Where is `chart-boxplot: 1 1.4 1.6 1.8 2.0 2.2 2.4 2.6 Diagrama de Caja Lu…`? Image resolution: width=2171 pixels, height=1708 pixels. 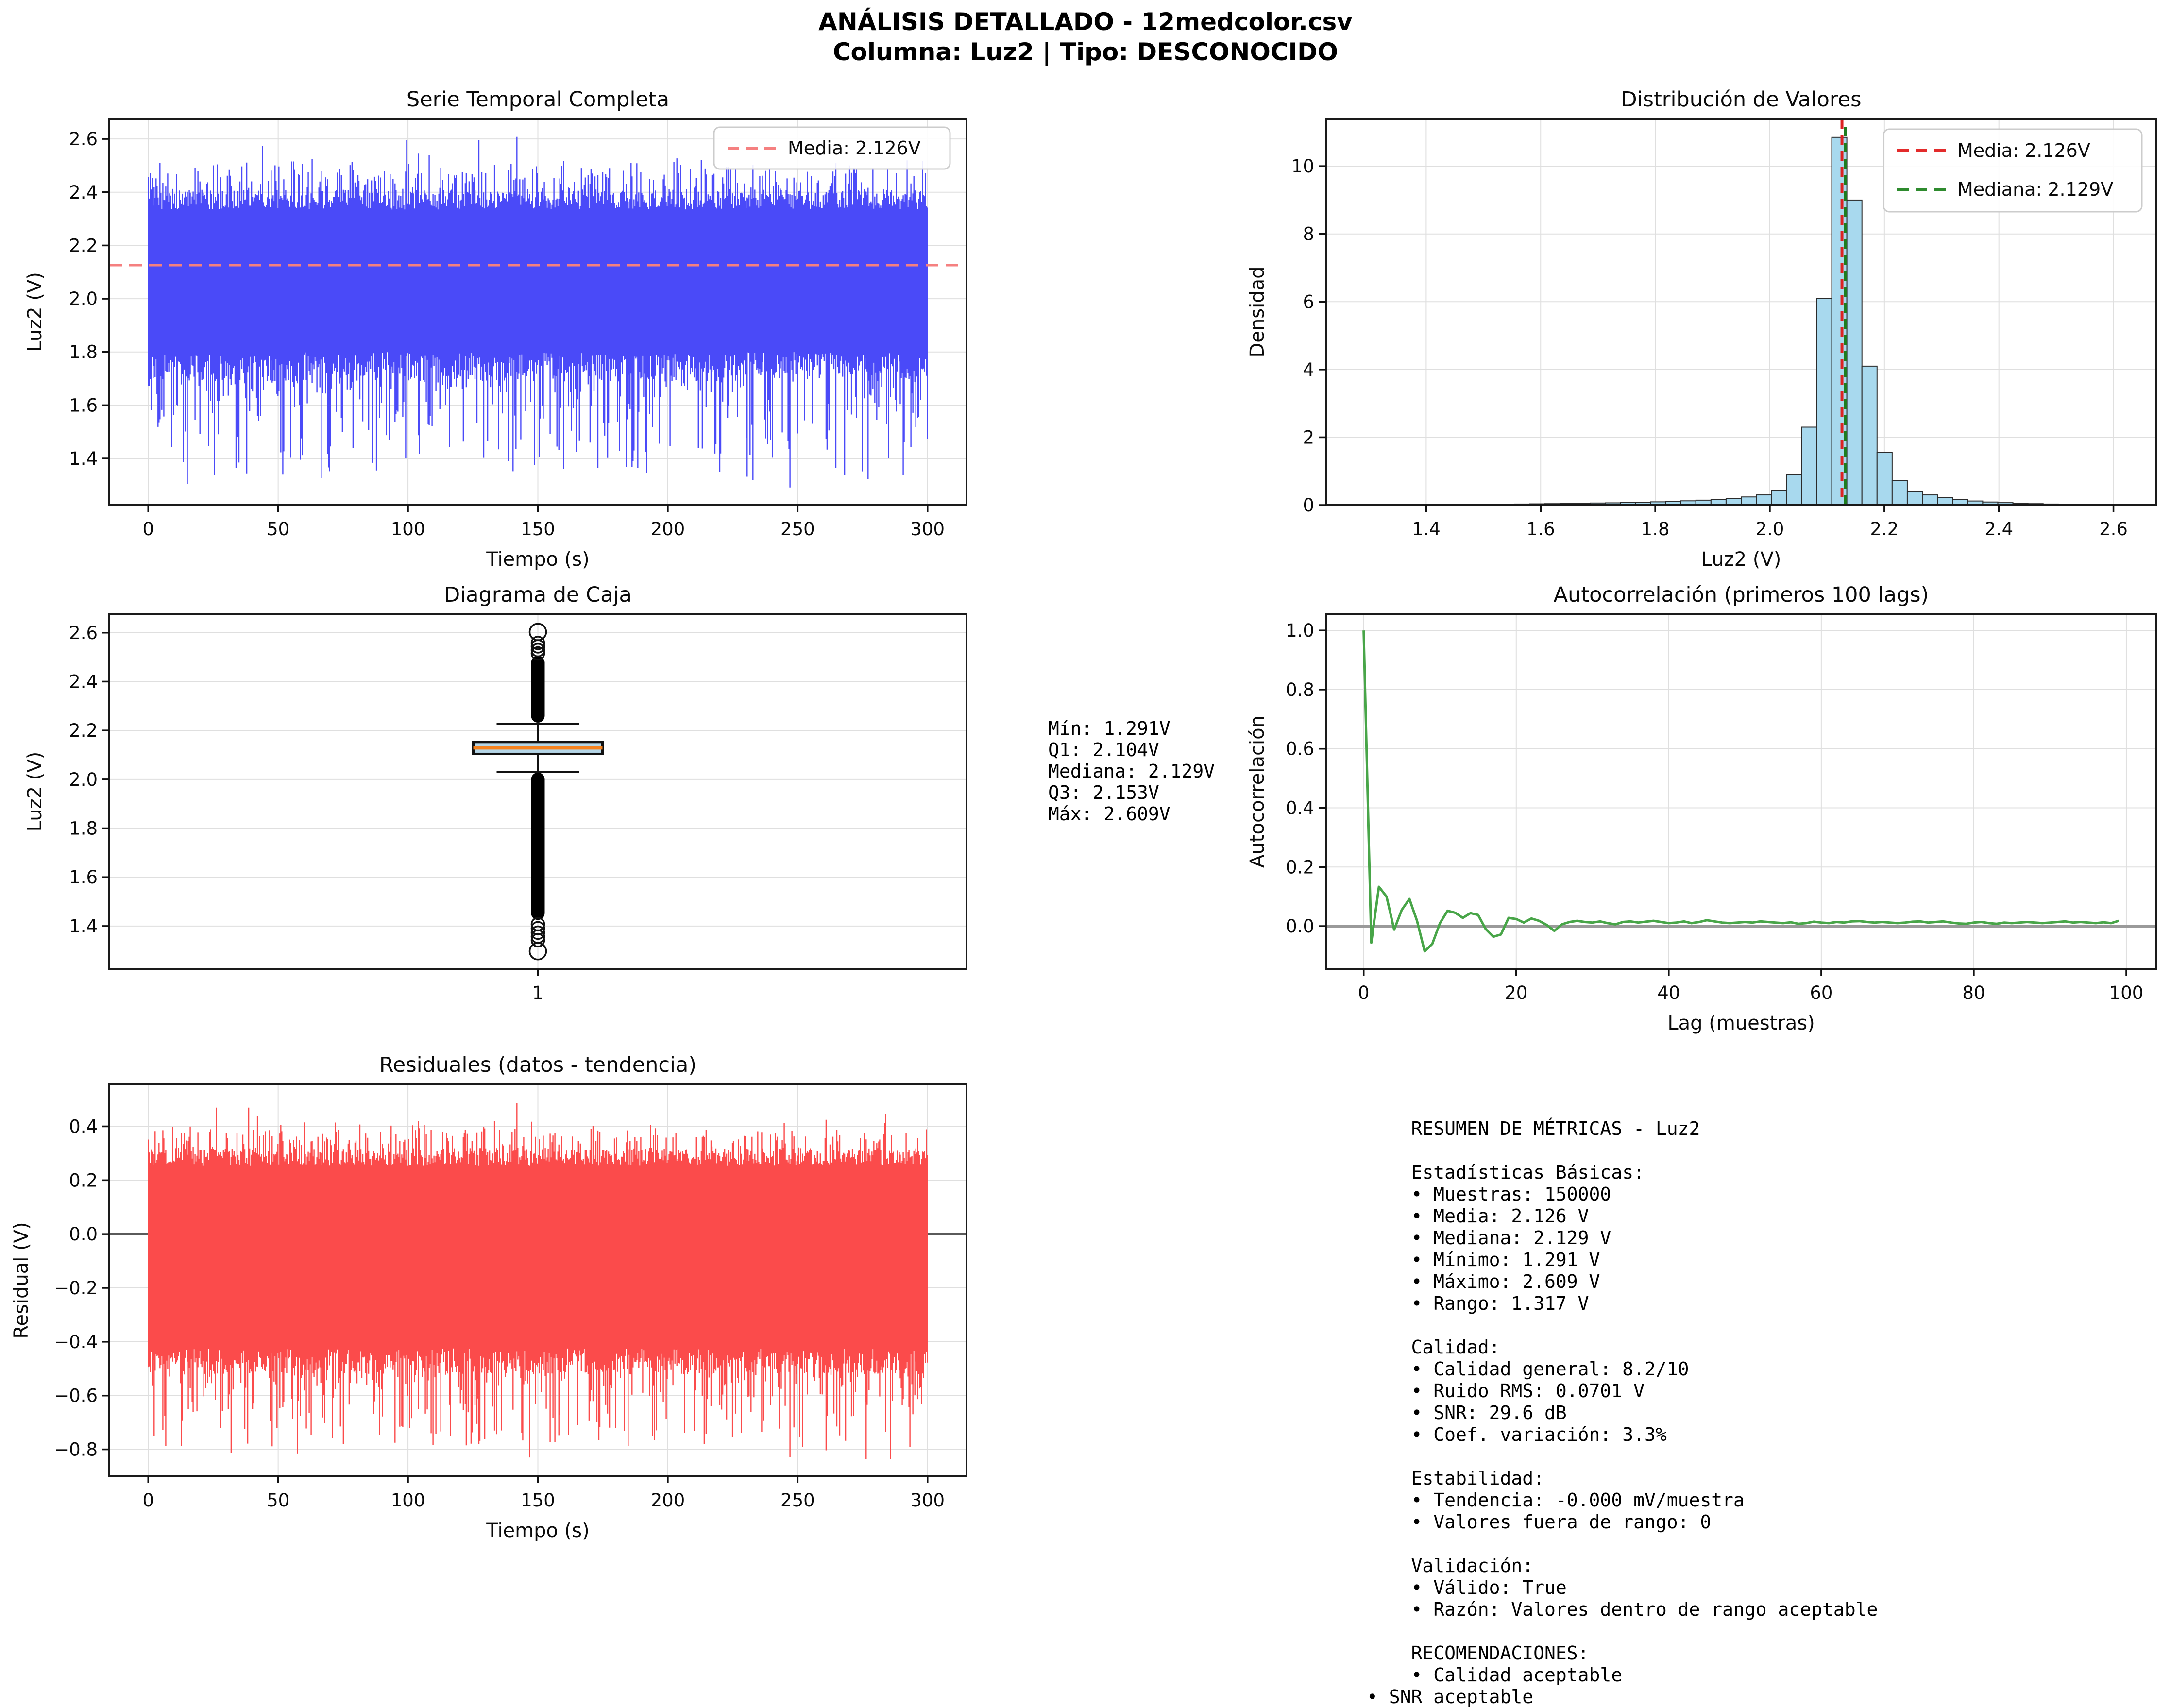 chart-boxplot: 1 1.4 1.6 1.8 2.0 2.2 2.4 2.6 Diagrama de Caja Lu… is located at coordinates (495, 793).